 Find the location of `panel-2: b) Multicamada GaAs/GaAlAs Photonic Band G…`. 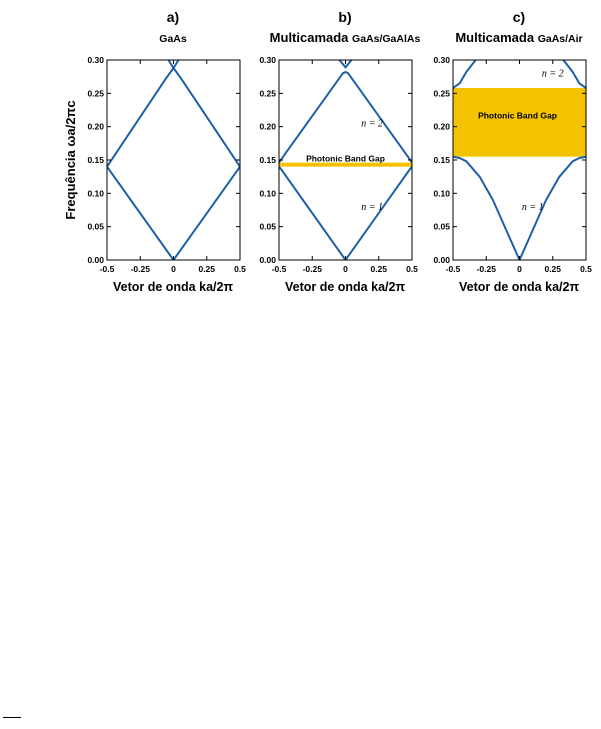

panel-2: b) Multicamada GaAs/GaAlAs Photonic Band G… is located at coordinates (339, 151).